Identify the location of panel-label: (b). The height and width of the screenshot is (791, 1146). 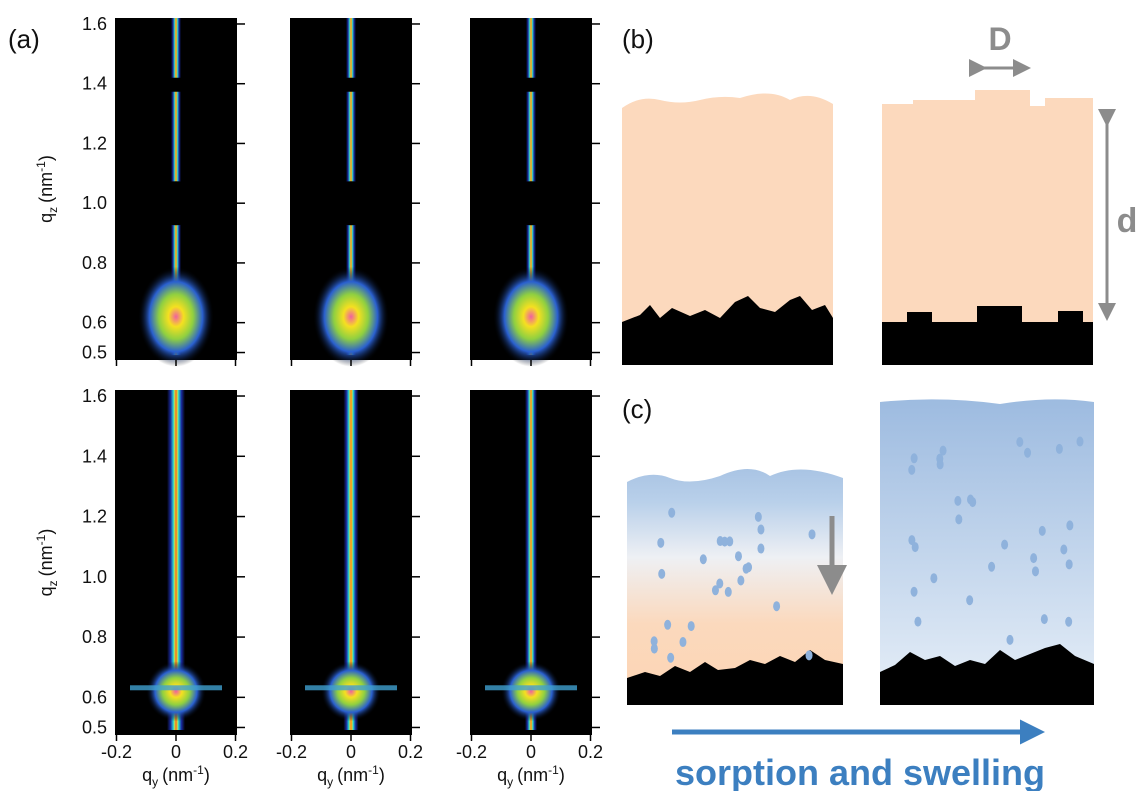
(638, 39).